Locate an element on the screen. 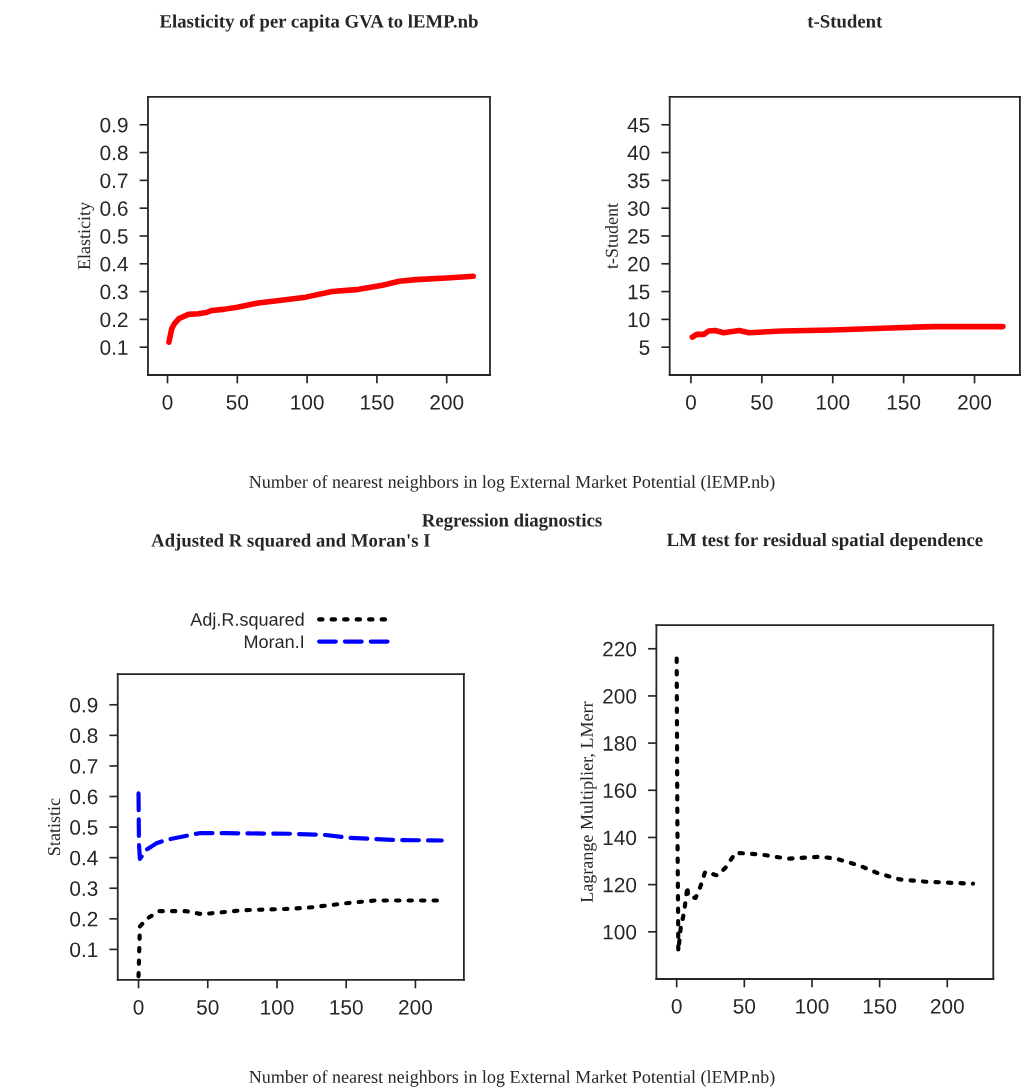 This screenshot has height=1092, width=1024. y-tick-label: 180 is located at coordinates (620, 743).